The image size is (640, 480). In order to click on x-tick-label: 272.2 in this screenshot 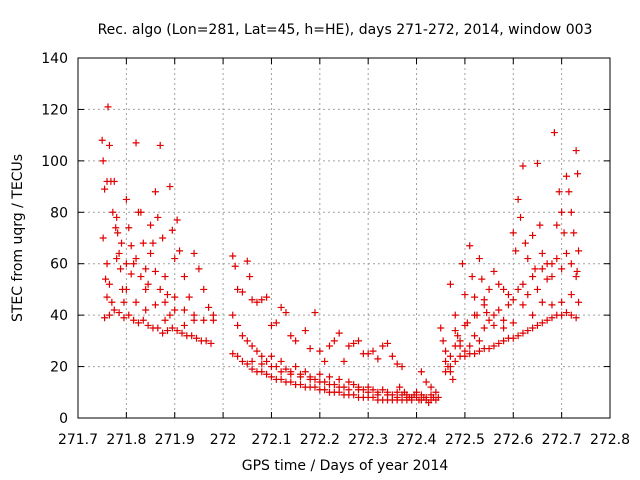, I will do `click(320, 440)`.